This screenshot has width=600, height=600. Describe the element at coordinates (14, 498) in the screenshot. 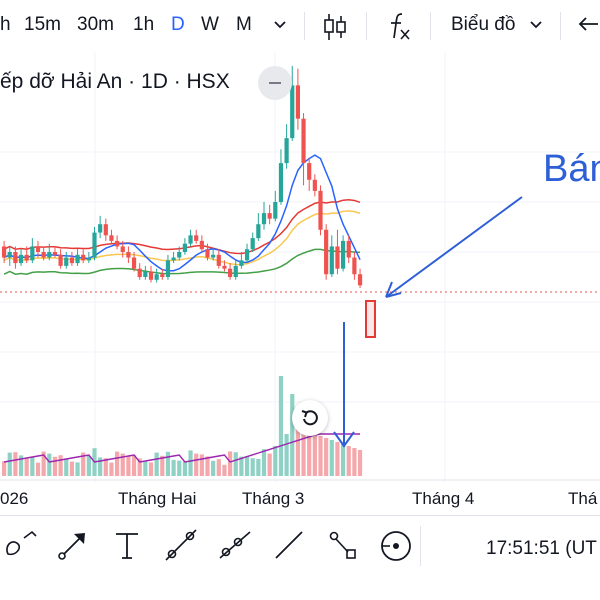

I see `xaxis-label-year: 026` at that location.